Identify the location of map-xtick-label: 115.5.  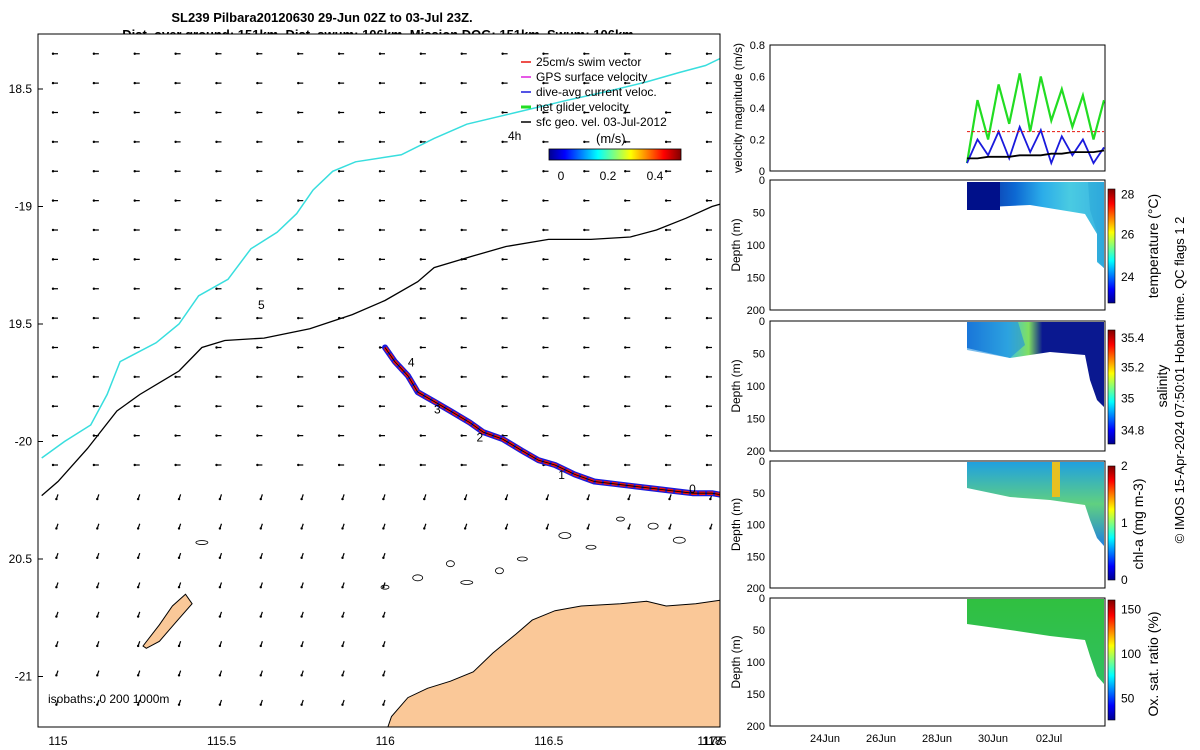
(221, 741).